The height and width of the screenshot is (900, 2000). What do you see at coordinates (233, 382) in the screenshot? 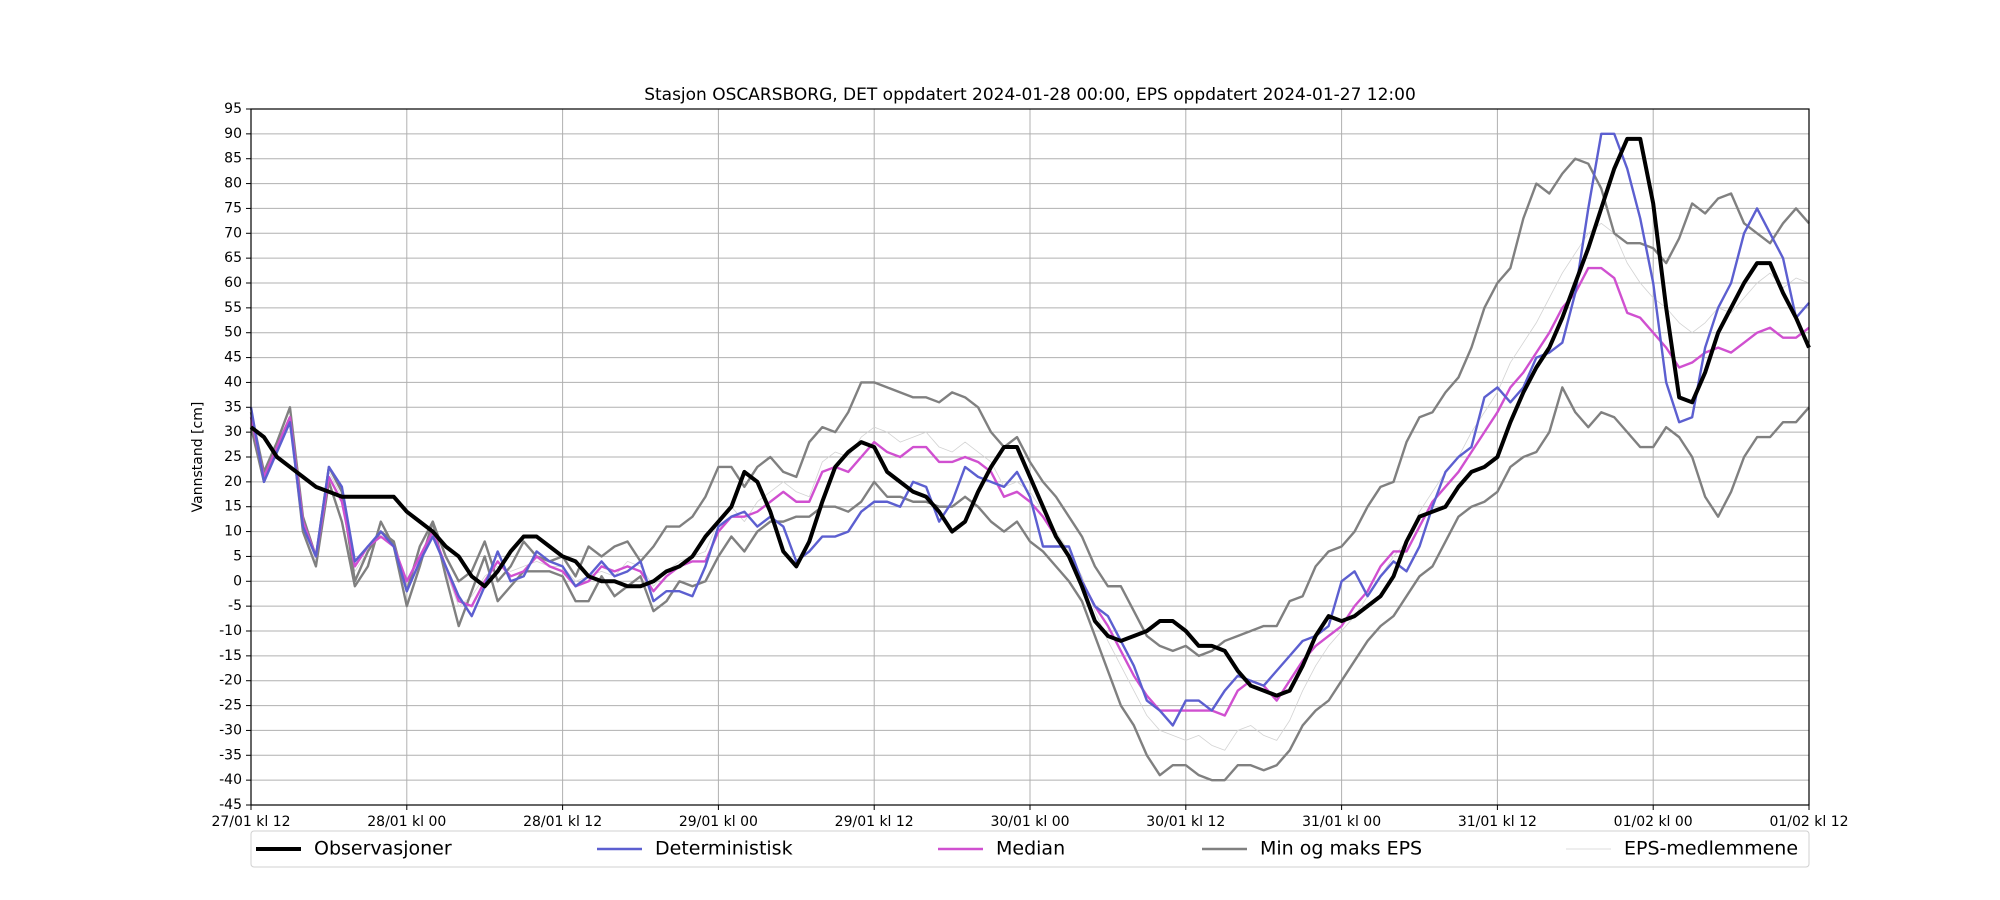
I see `y-tick-label: 40` at bounding box center [233, 382].